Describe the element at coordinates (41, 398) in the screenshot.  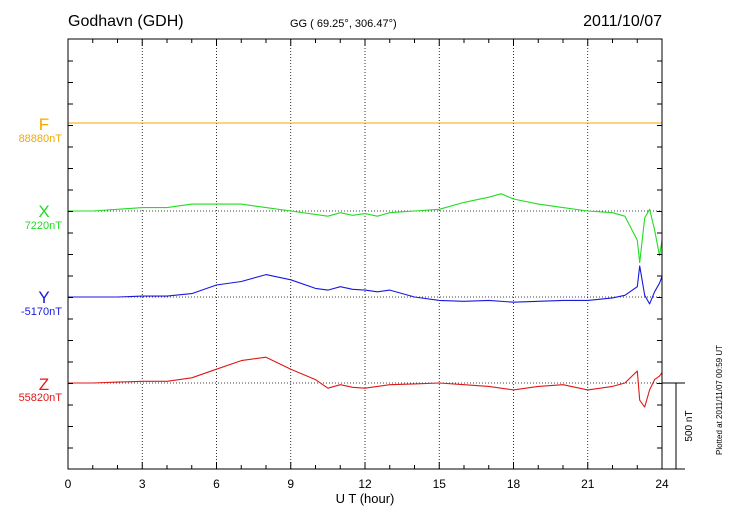
I see `series-baseline-z: 55820nT` at that location.